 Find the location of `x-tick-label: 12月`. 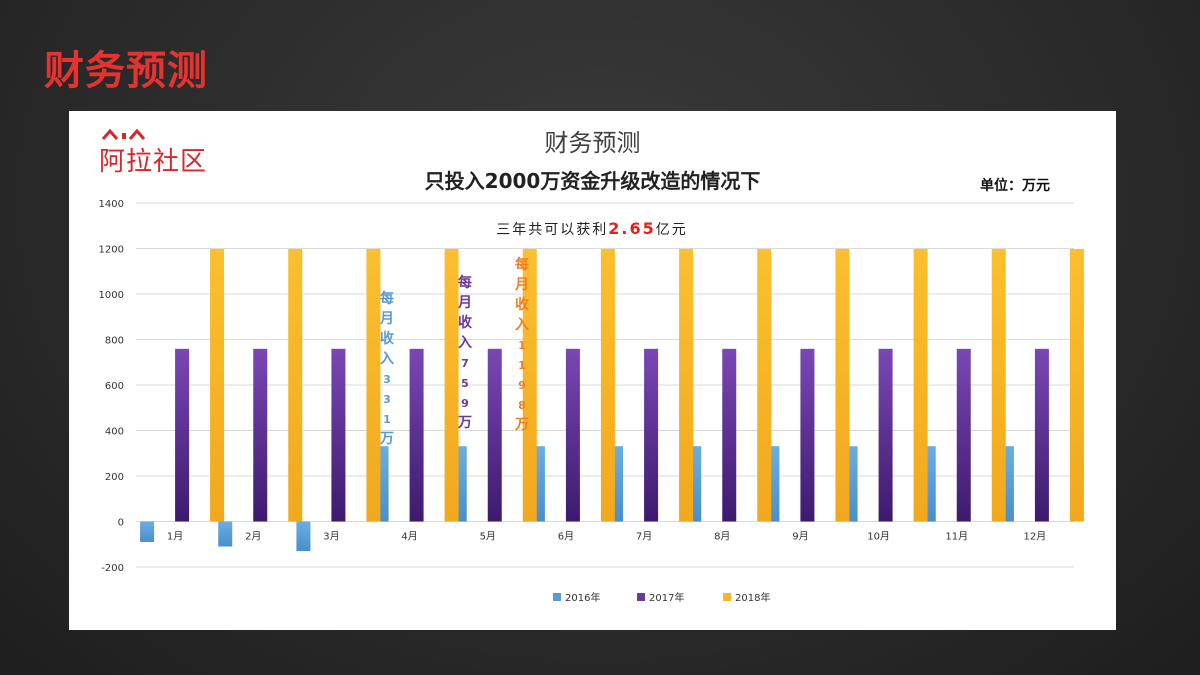

x-tick-label: 12月 is located at coordinates (1035, 537).